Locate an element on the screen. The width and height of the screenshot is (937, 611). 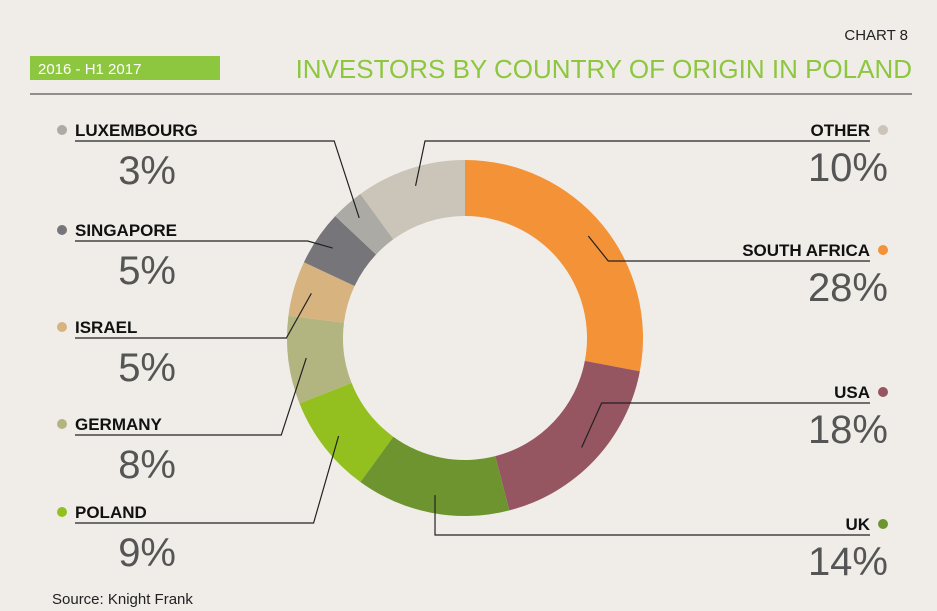
subtitle: 2016 - H1 2017 is located at coordinates (89, 69).